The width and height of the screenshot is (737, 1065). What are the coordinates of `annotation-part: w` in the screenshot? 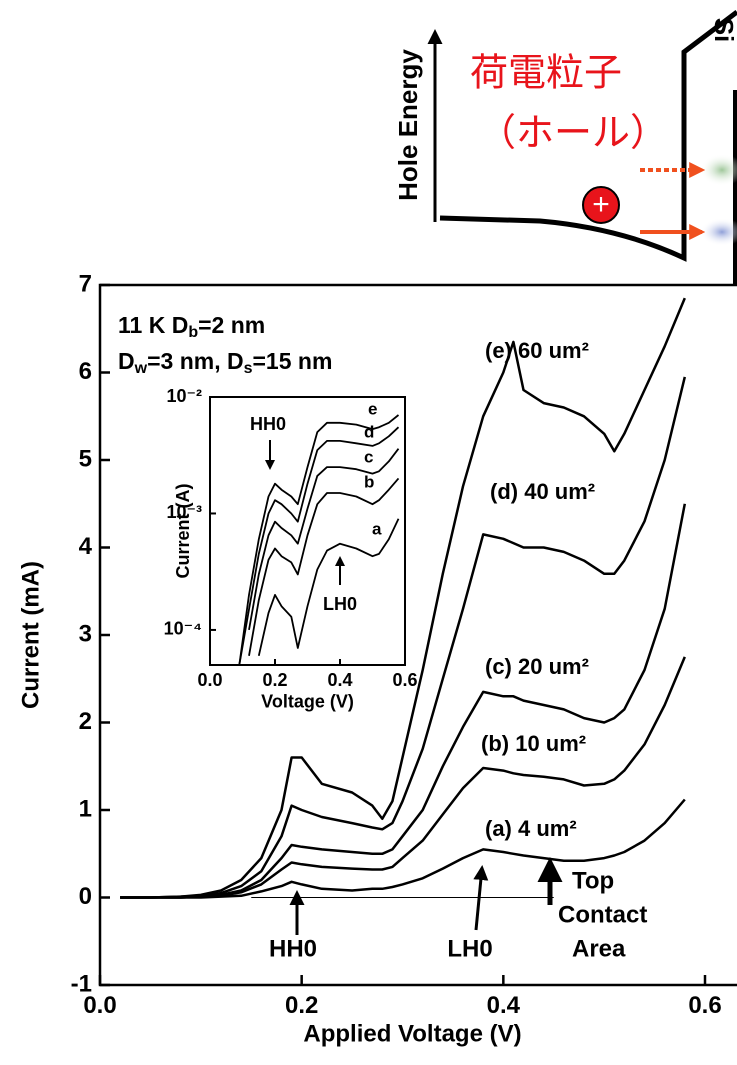 It's located at (141, 368).